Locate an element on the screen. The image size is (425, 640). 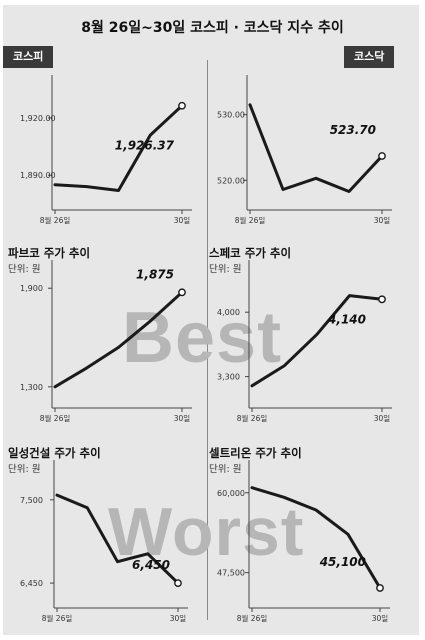
worst-watermark: Worst is located at coordinates (206, 532).